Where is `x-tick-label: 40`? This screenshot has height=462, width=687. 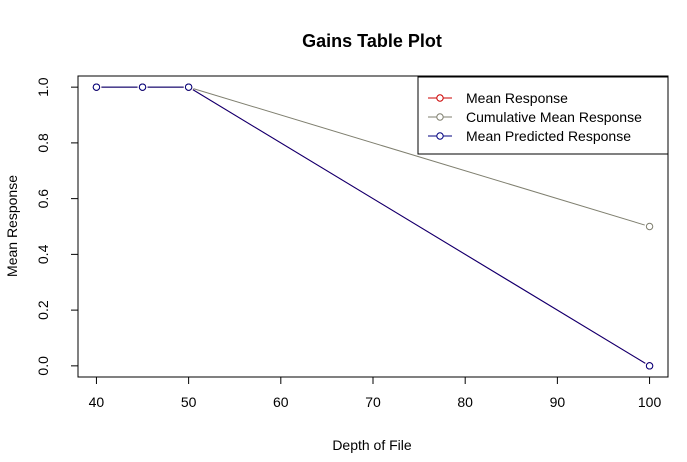 x-tick-label: 40 is located at coordinates (97, 402).